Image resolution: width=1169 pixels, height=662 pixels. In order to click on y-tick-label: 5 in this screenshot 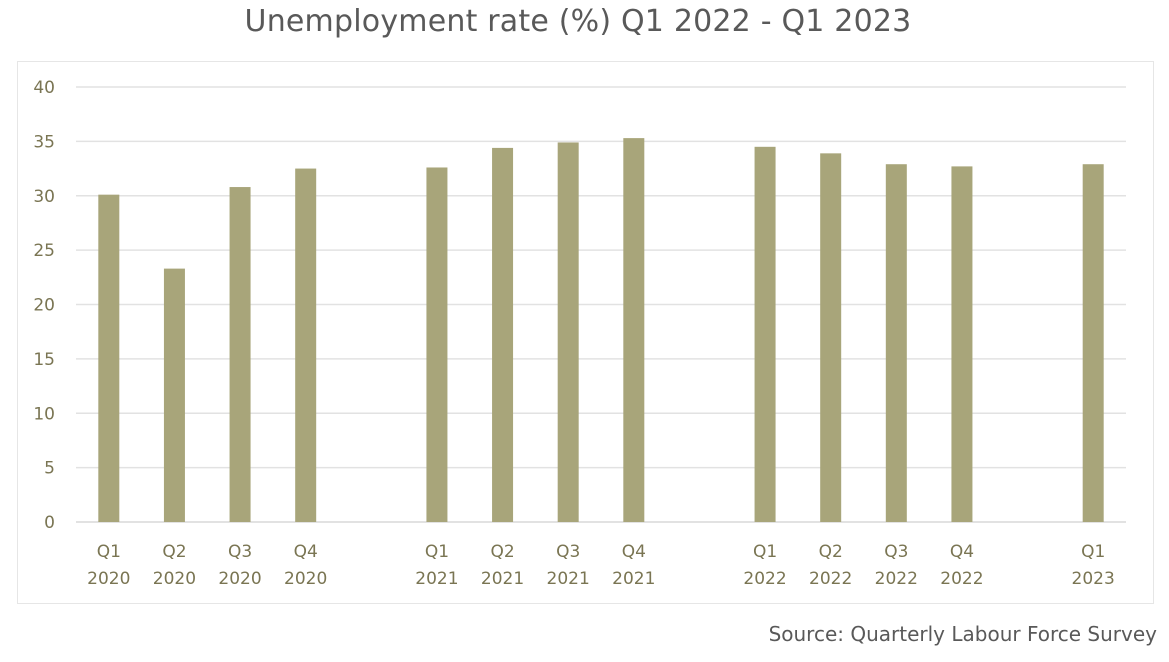, I will do `click(49, 469)`.